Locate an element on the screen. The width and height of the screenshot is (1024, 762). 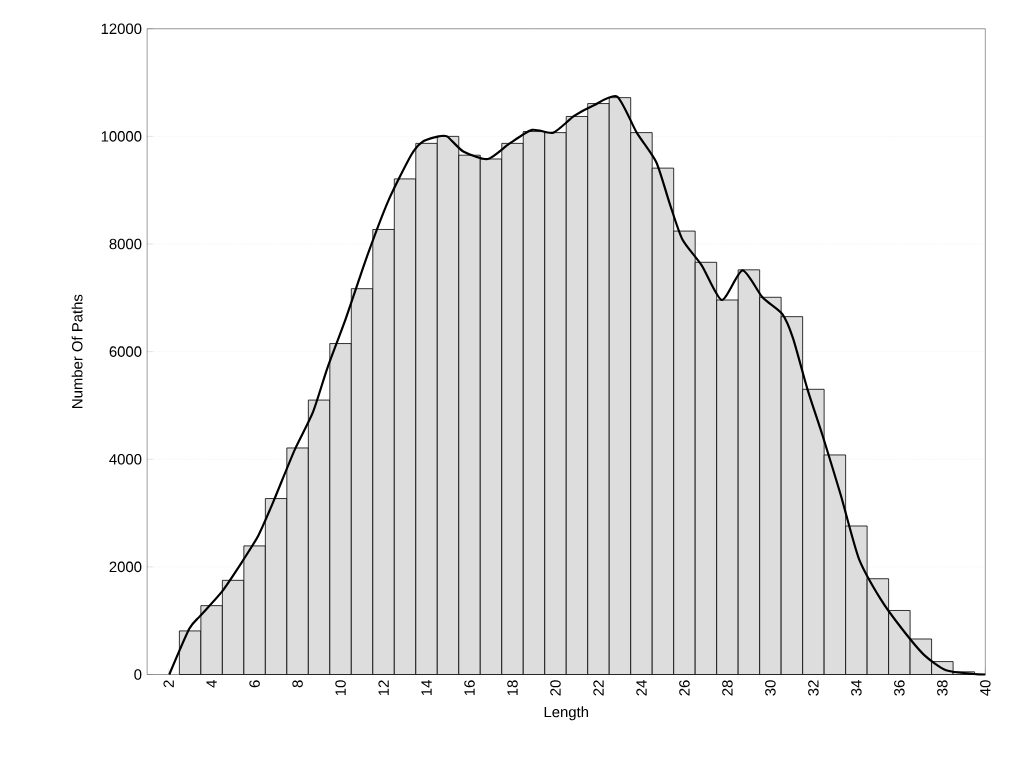
x-tick-label: 22 is located at coordinates (598, 688).